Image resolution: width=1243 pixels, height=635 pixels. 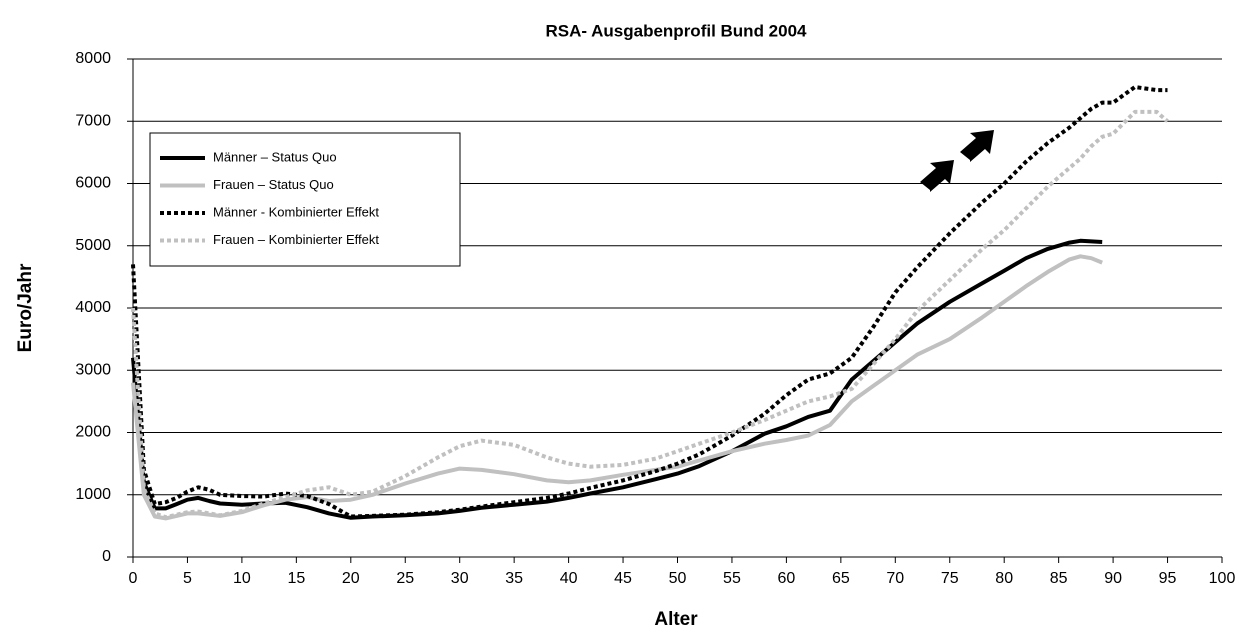 I want to click on y-tick-label: 5000, so click(x=93, y=245).